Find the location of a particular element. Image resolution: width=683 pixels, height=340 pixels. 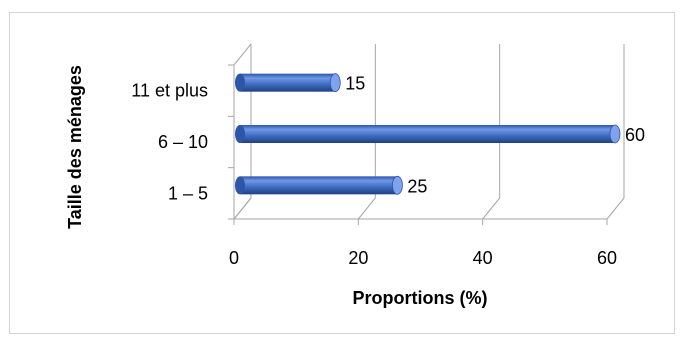

wall-top-edge is located at coordinates (242, 54).